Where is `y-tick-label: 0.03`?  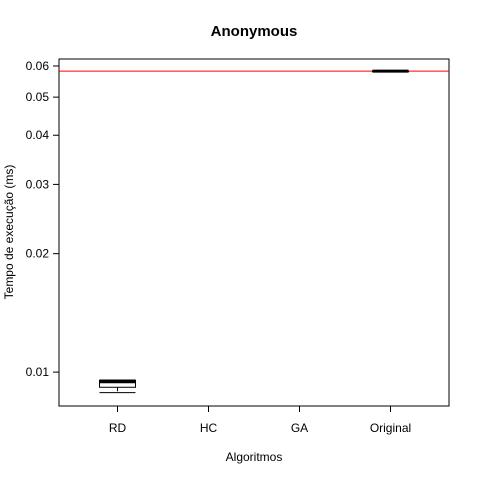
y-tick-label: 0.03 is located at coordinates (38, 184).